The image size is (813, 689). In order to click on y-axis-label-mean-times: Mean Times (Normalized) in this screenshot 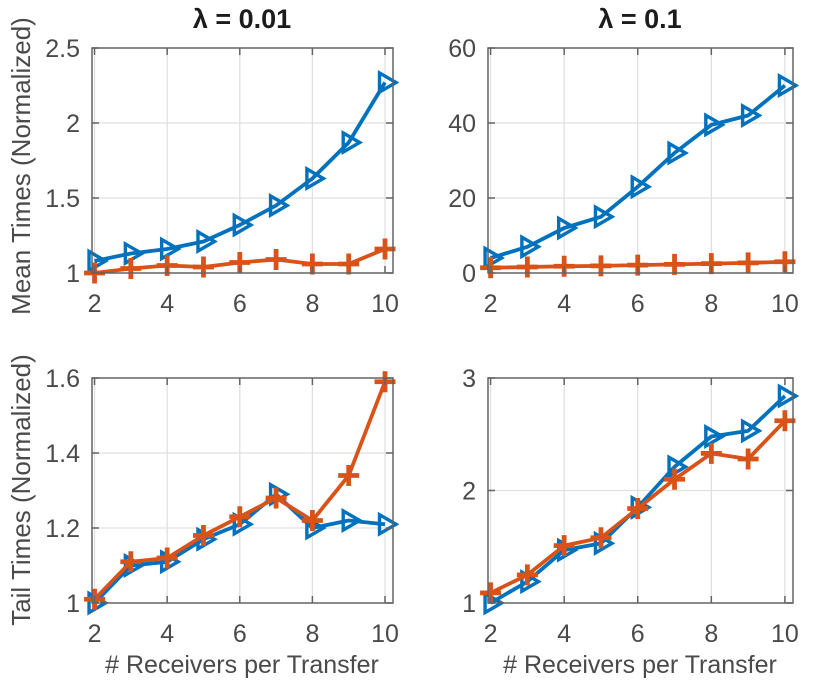, I will do `click(21, 166)`.